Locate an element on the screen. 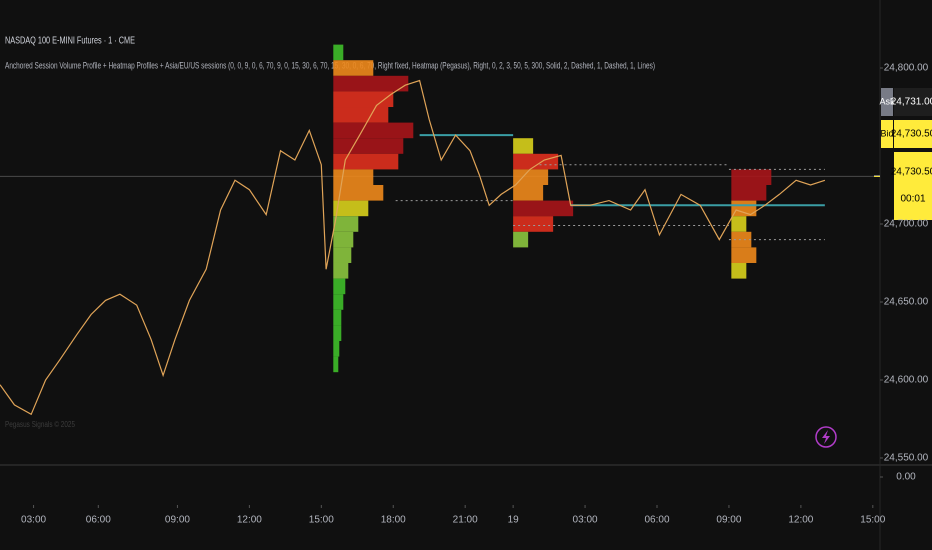 Image resolution: width=932 pixels, height=550 pixels. bid-box is located at coordinates (913, 134).